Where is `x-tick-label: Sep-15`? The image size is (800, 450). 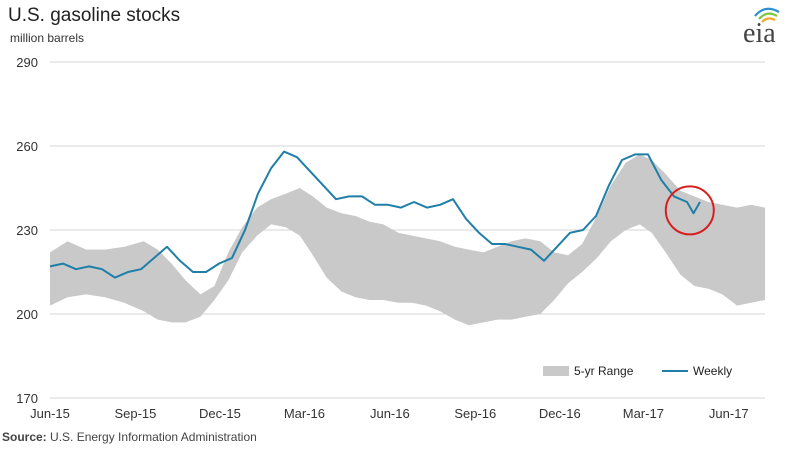
x-tick-label: Sep-15 is located at coordinates (135, 413).